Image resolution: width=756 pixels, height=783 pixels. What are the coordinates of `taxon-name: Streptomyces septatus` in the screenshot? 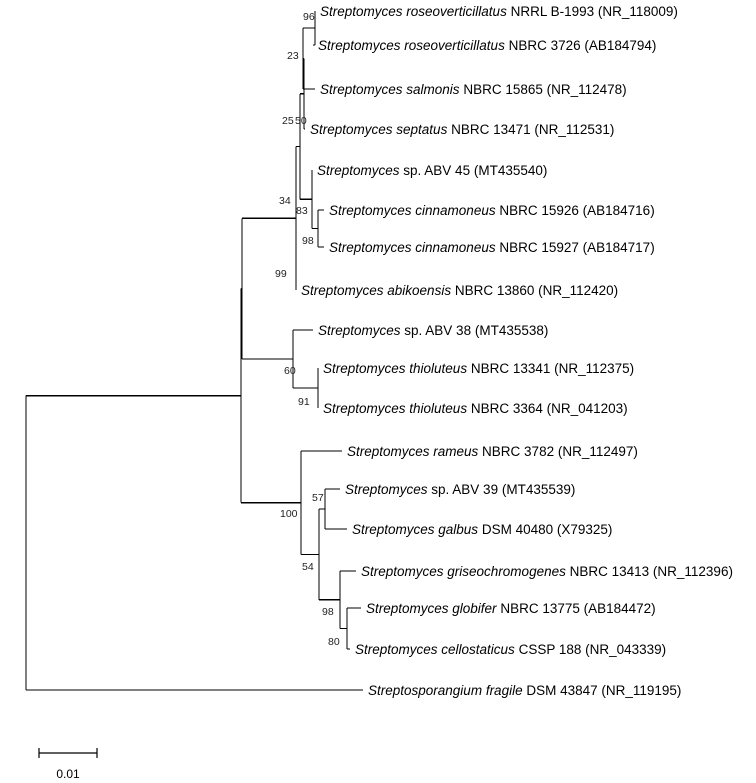 It's located at (379, 129).